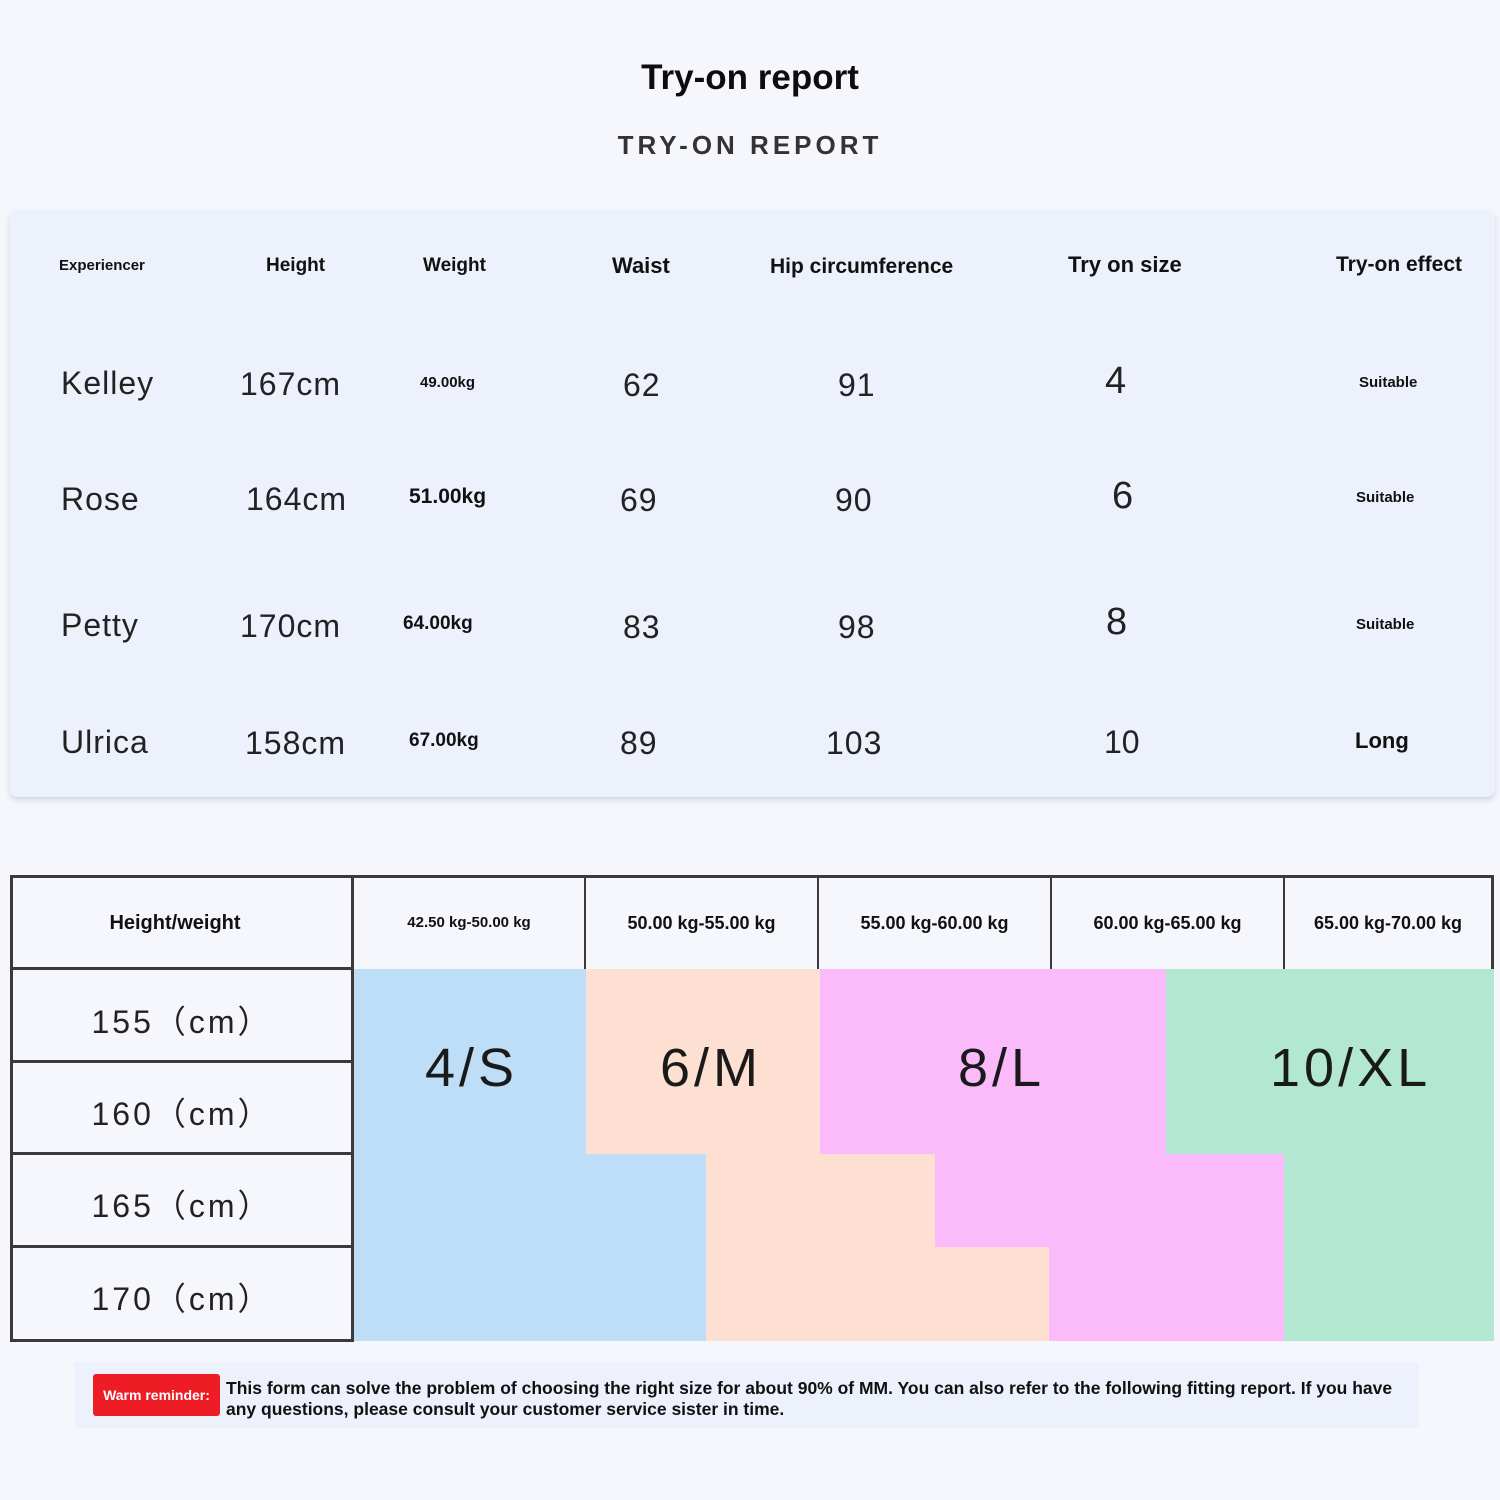 The height and width of the screenshot is (1500, 1500). What do you see at coordinates (1122, 742) in the screenshot?
I see `try-on-size-value: 10` at bounding box center [1122, 742].